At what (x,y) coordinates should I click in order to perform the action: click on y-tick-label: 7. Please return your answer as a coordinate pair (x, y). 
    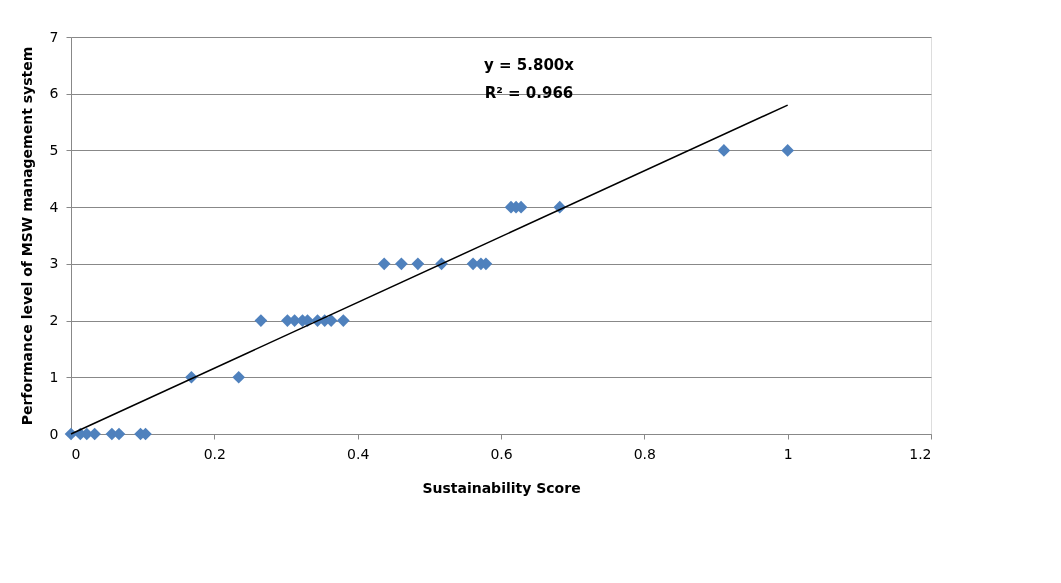
    Looking at the image, I should click on (54, 36).